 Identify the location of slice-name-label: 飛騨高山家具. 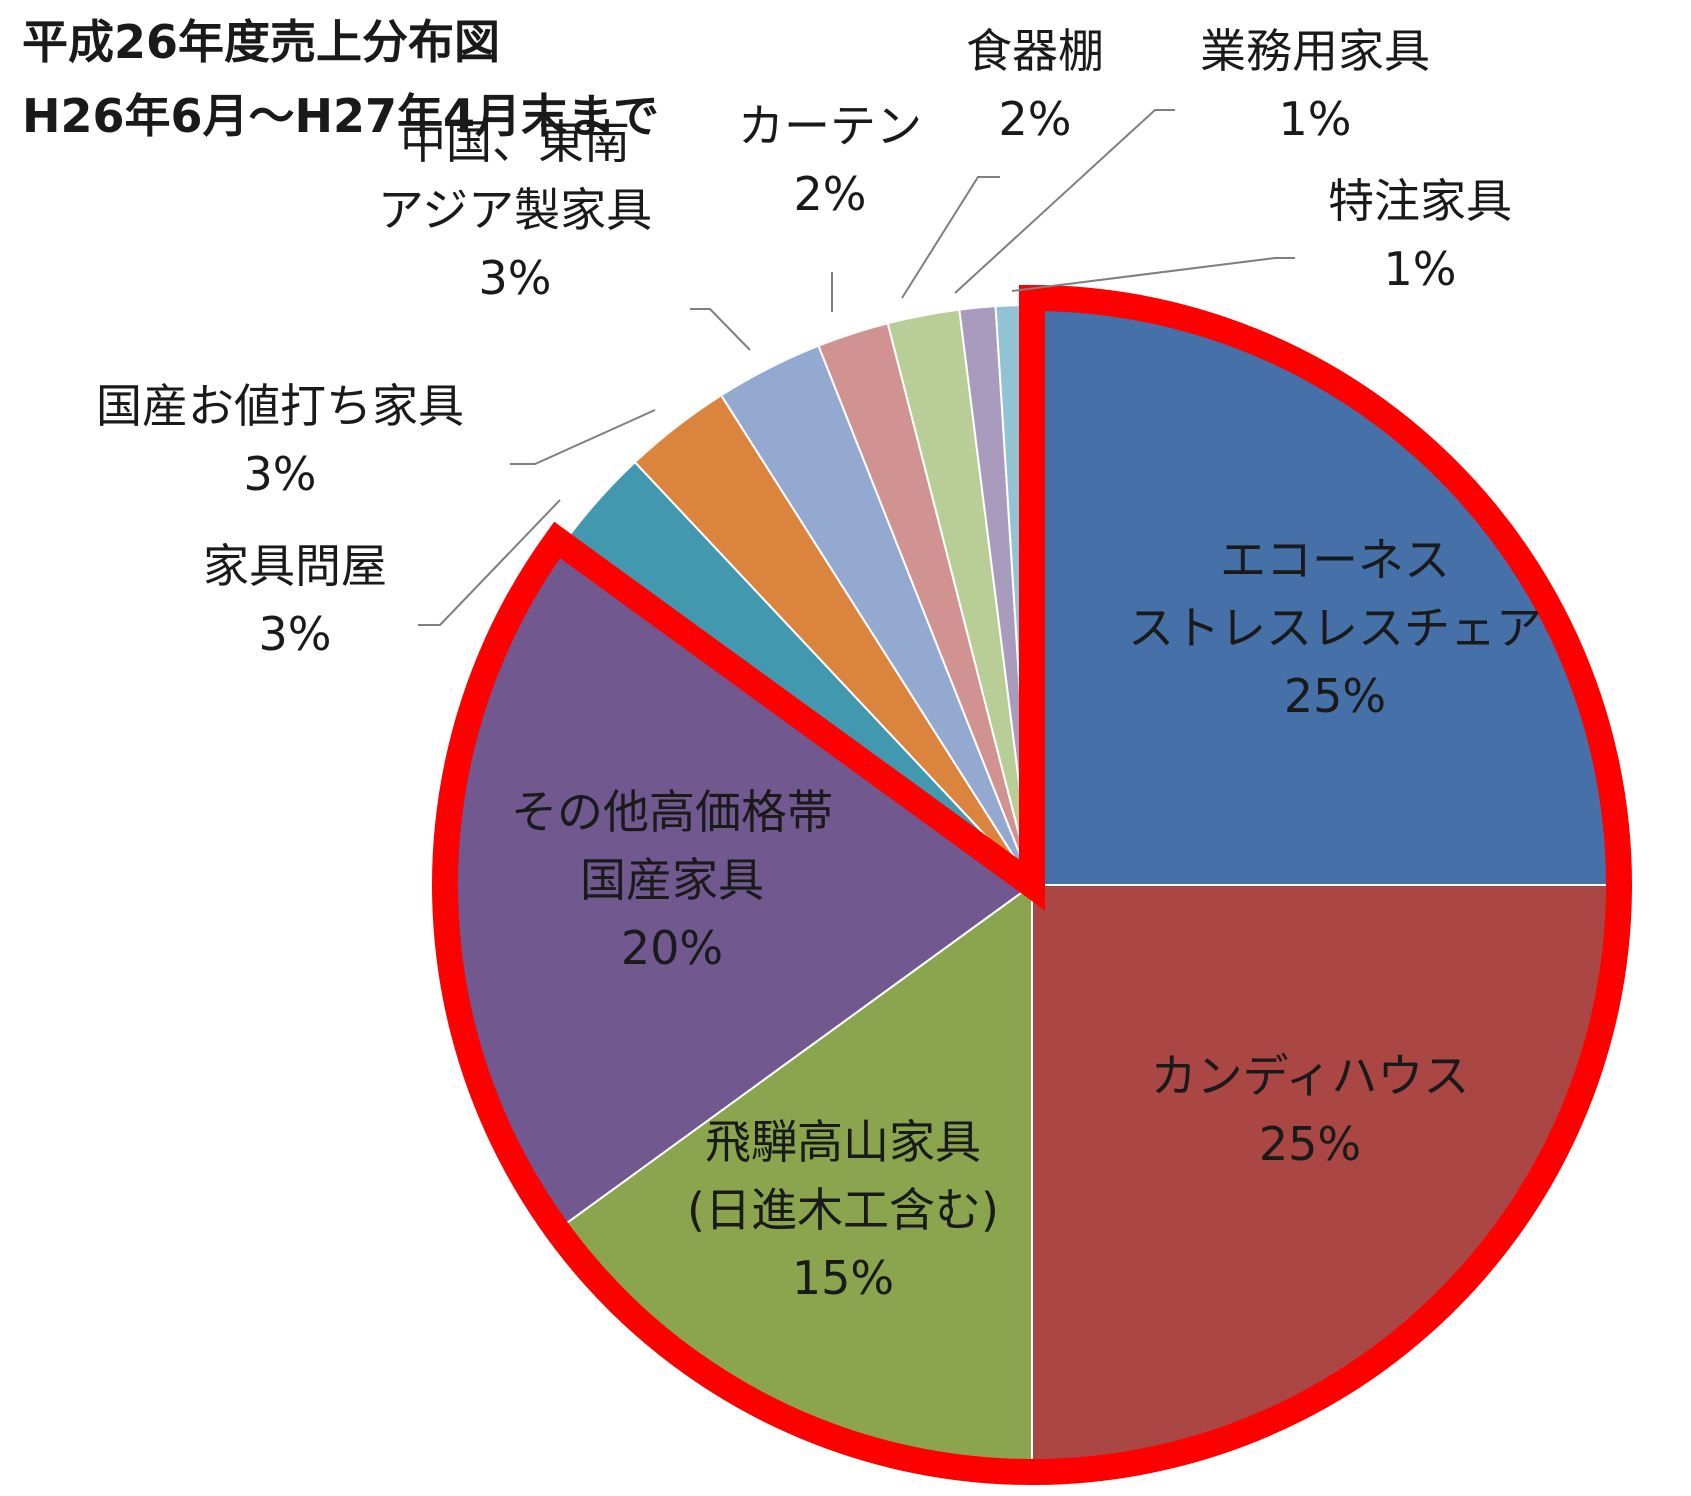
(843, 1142).